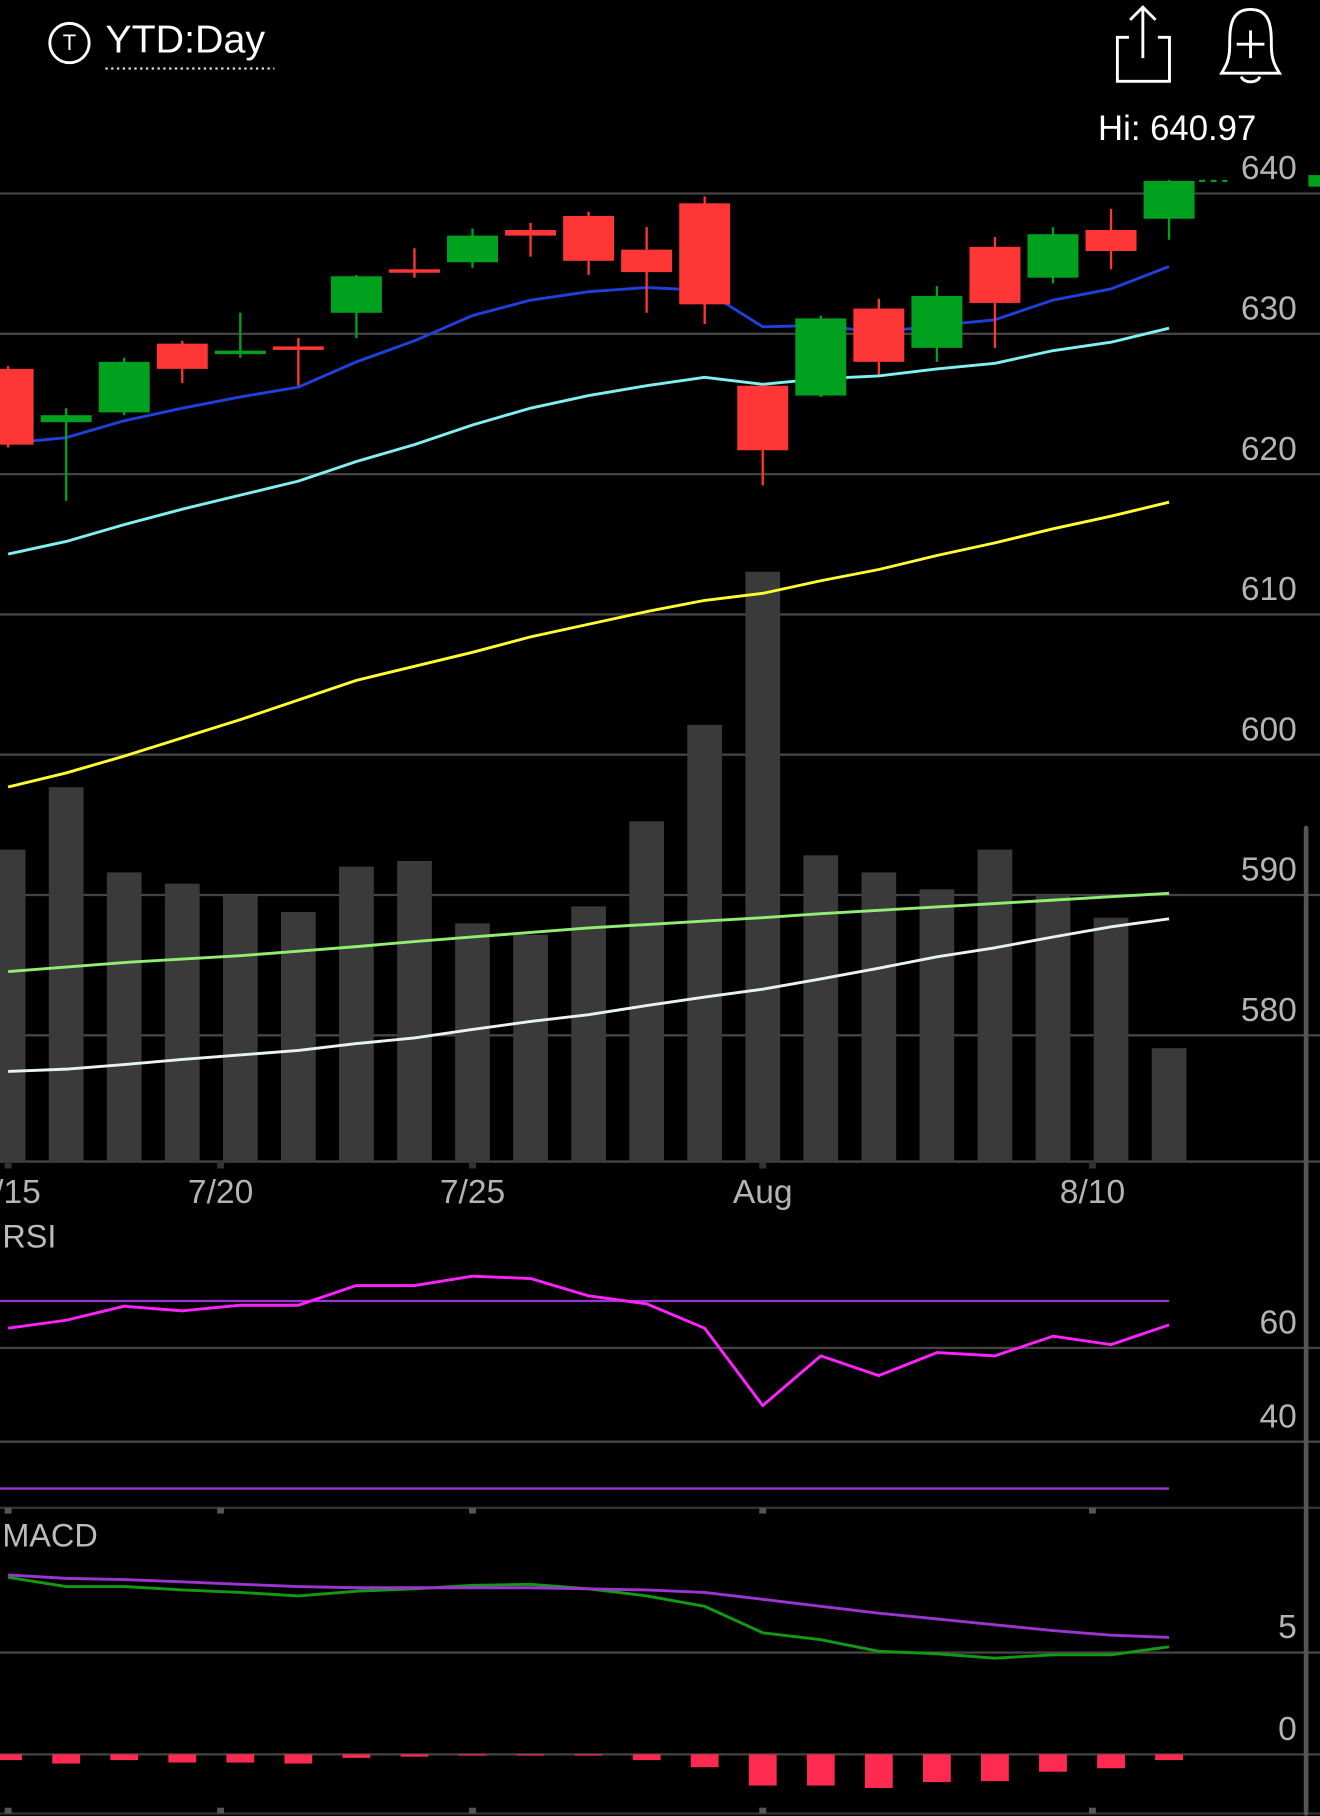 Image resolution: width=1320 pixels, height=1816 pixels. What do you see at coordinates (1143, 59) in the screenshot?
I see `share-box` at bounding box center [1143, 59].